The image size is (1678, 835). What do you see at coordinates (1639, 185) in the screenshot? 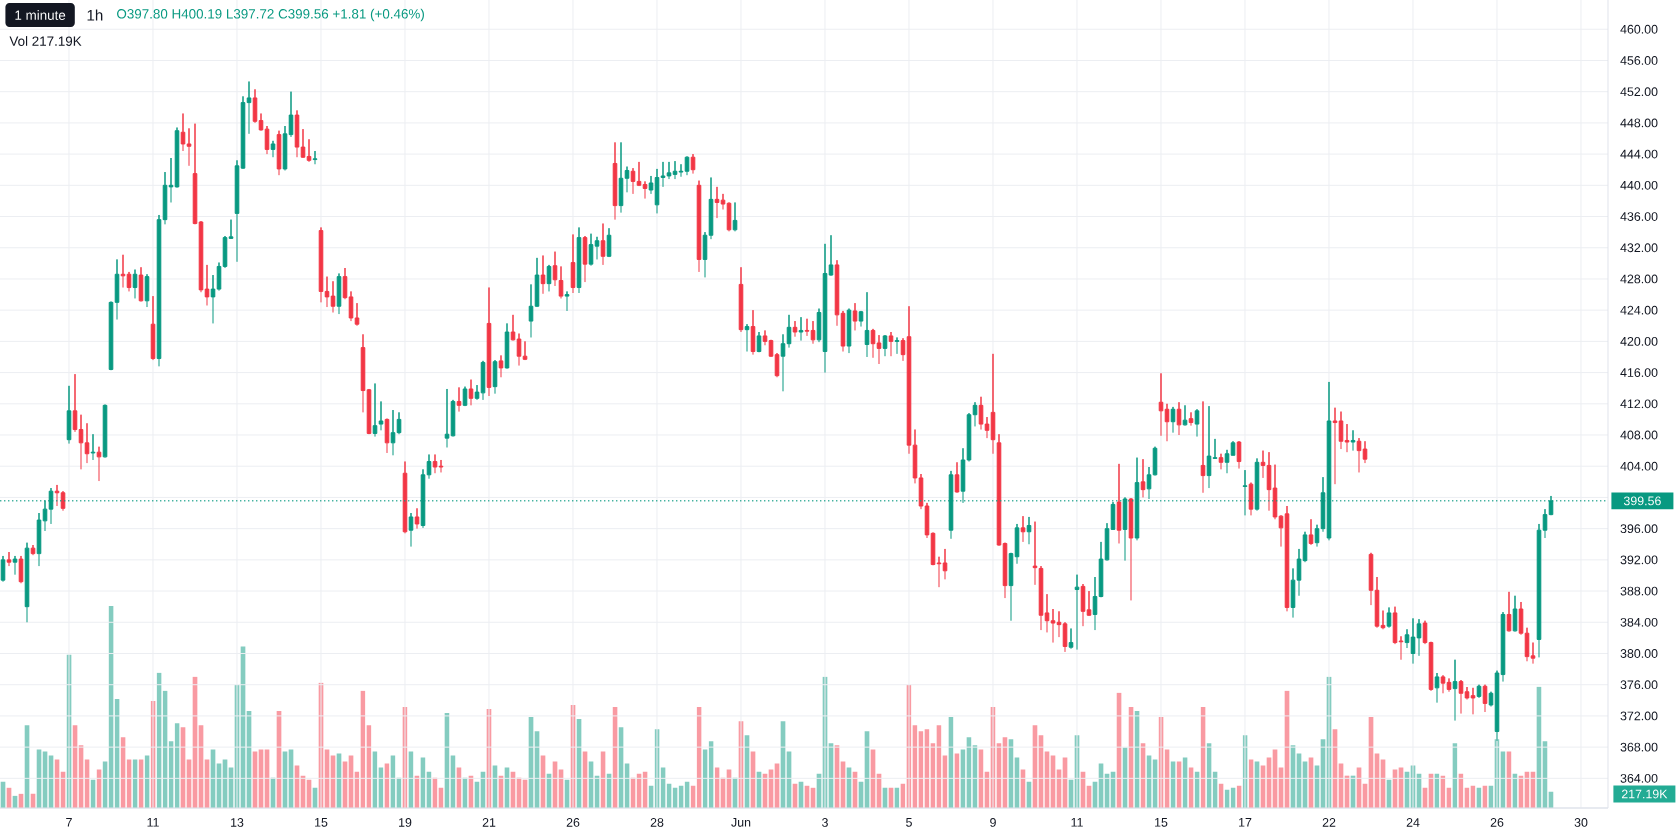
I see `y-tick-label: 440.00` at bounding box center [1639, 185].